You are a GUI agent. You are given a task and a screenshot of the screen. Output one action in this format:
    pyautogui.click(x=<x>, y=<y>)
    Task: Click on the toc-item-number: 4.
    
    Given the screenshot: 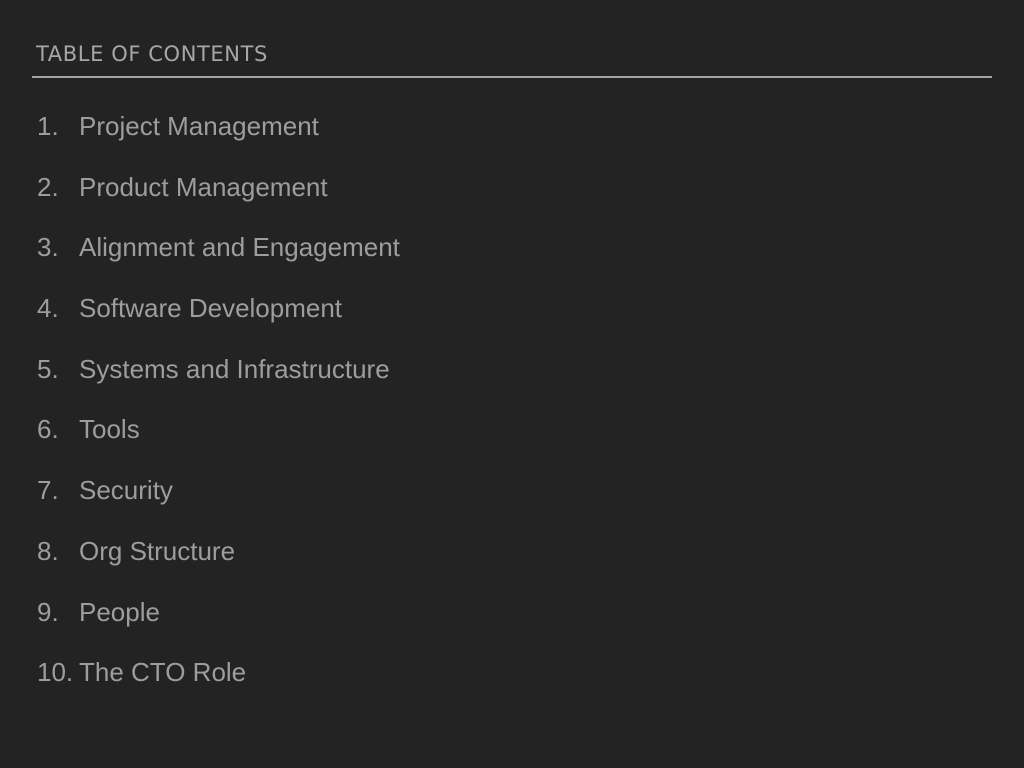 What is the action you would take?
    pyautogui.click(x=48, y=308)
    